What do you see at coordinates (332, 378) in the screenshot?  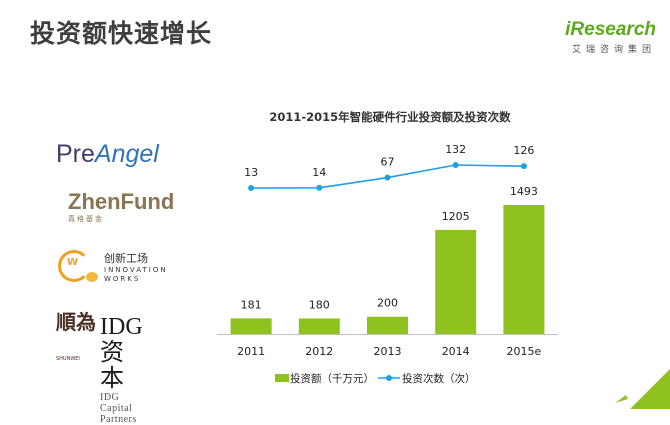 I see `legend-bar-label: 投资额（千万元）` at bounding box center [332, 378].